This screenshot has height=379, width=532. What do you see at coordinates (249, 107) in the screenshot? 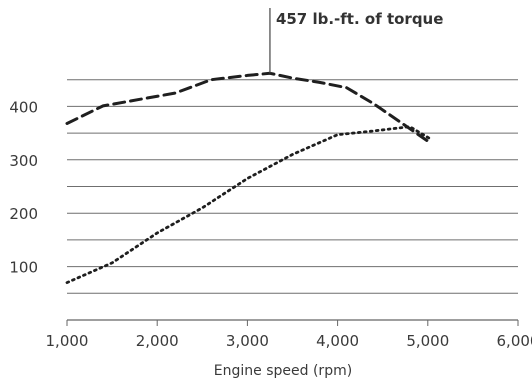
I see `torque-series-line` at bounding box center [249, 107].